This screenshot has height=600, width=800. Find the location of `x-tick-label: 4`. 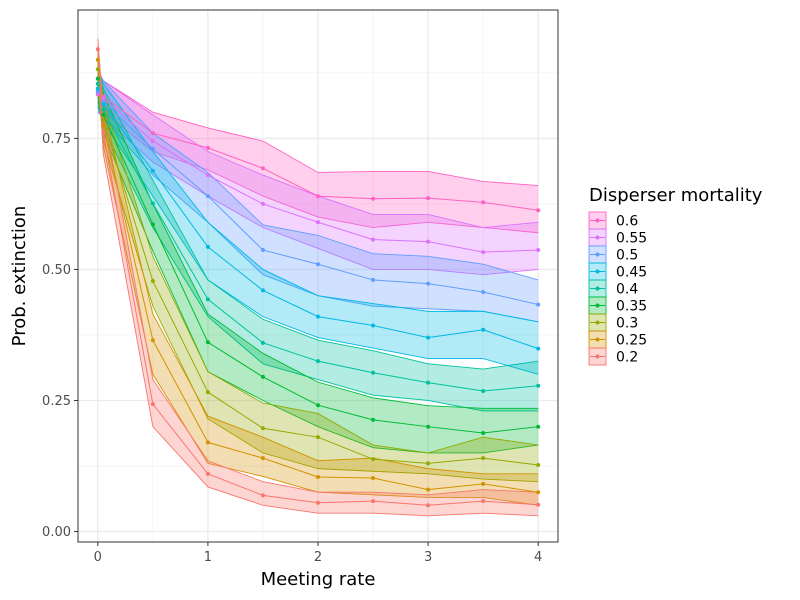

x-tick-label: 4 is located at coordinates (538, 557).